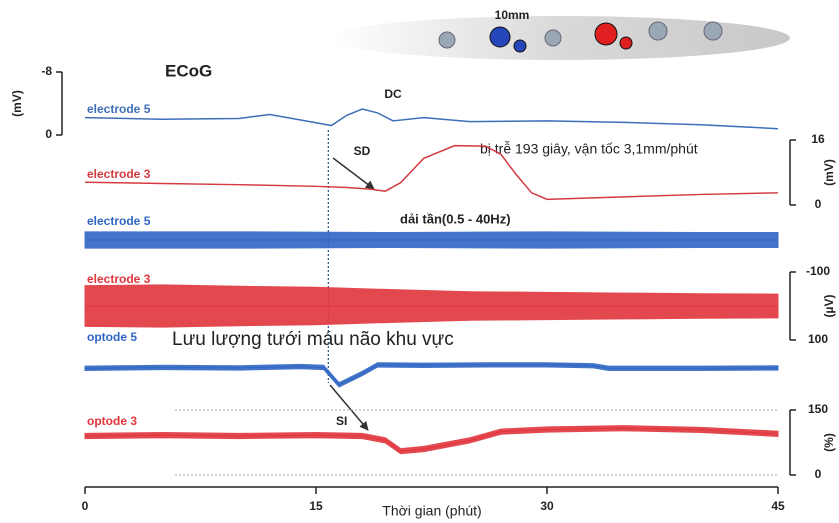  I want to click on scale-label: 10mm, so click(512, 15).